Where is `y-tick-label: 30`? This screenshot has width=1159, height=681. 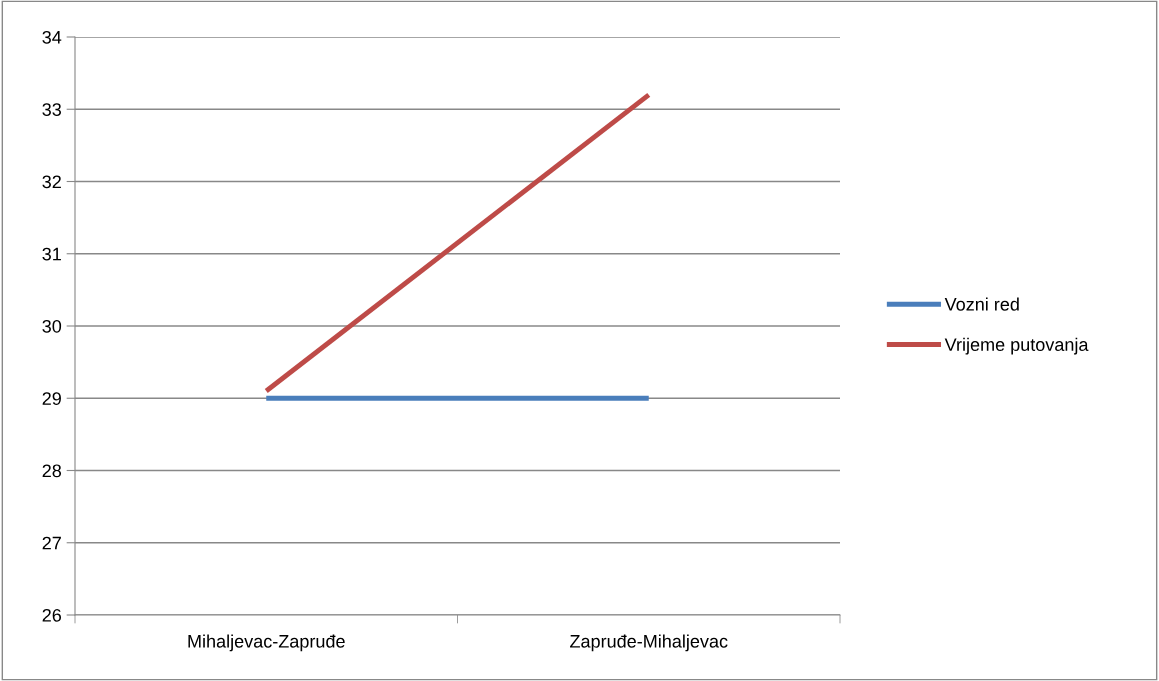
y-tick-label: 30 is located at coordinates (52, 326).